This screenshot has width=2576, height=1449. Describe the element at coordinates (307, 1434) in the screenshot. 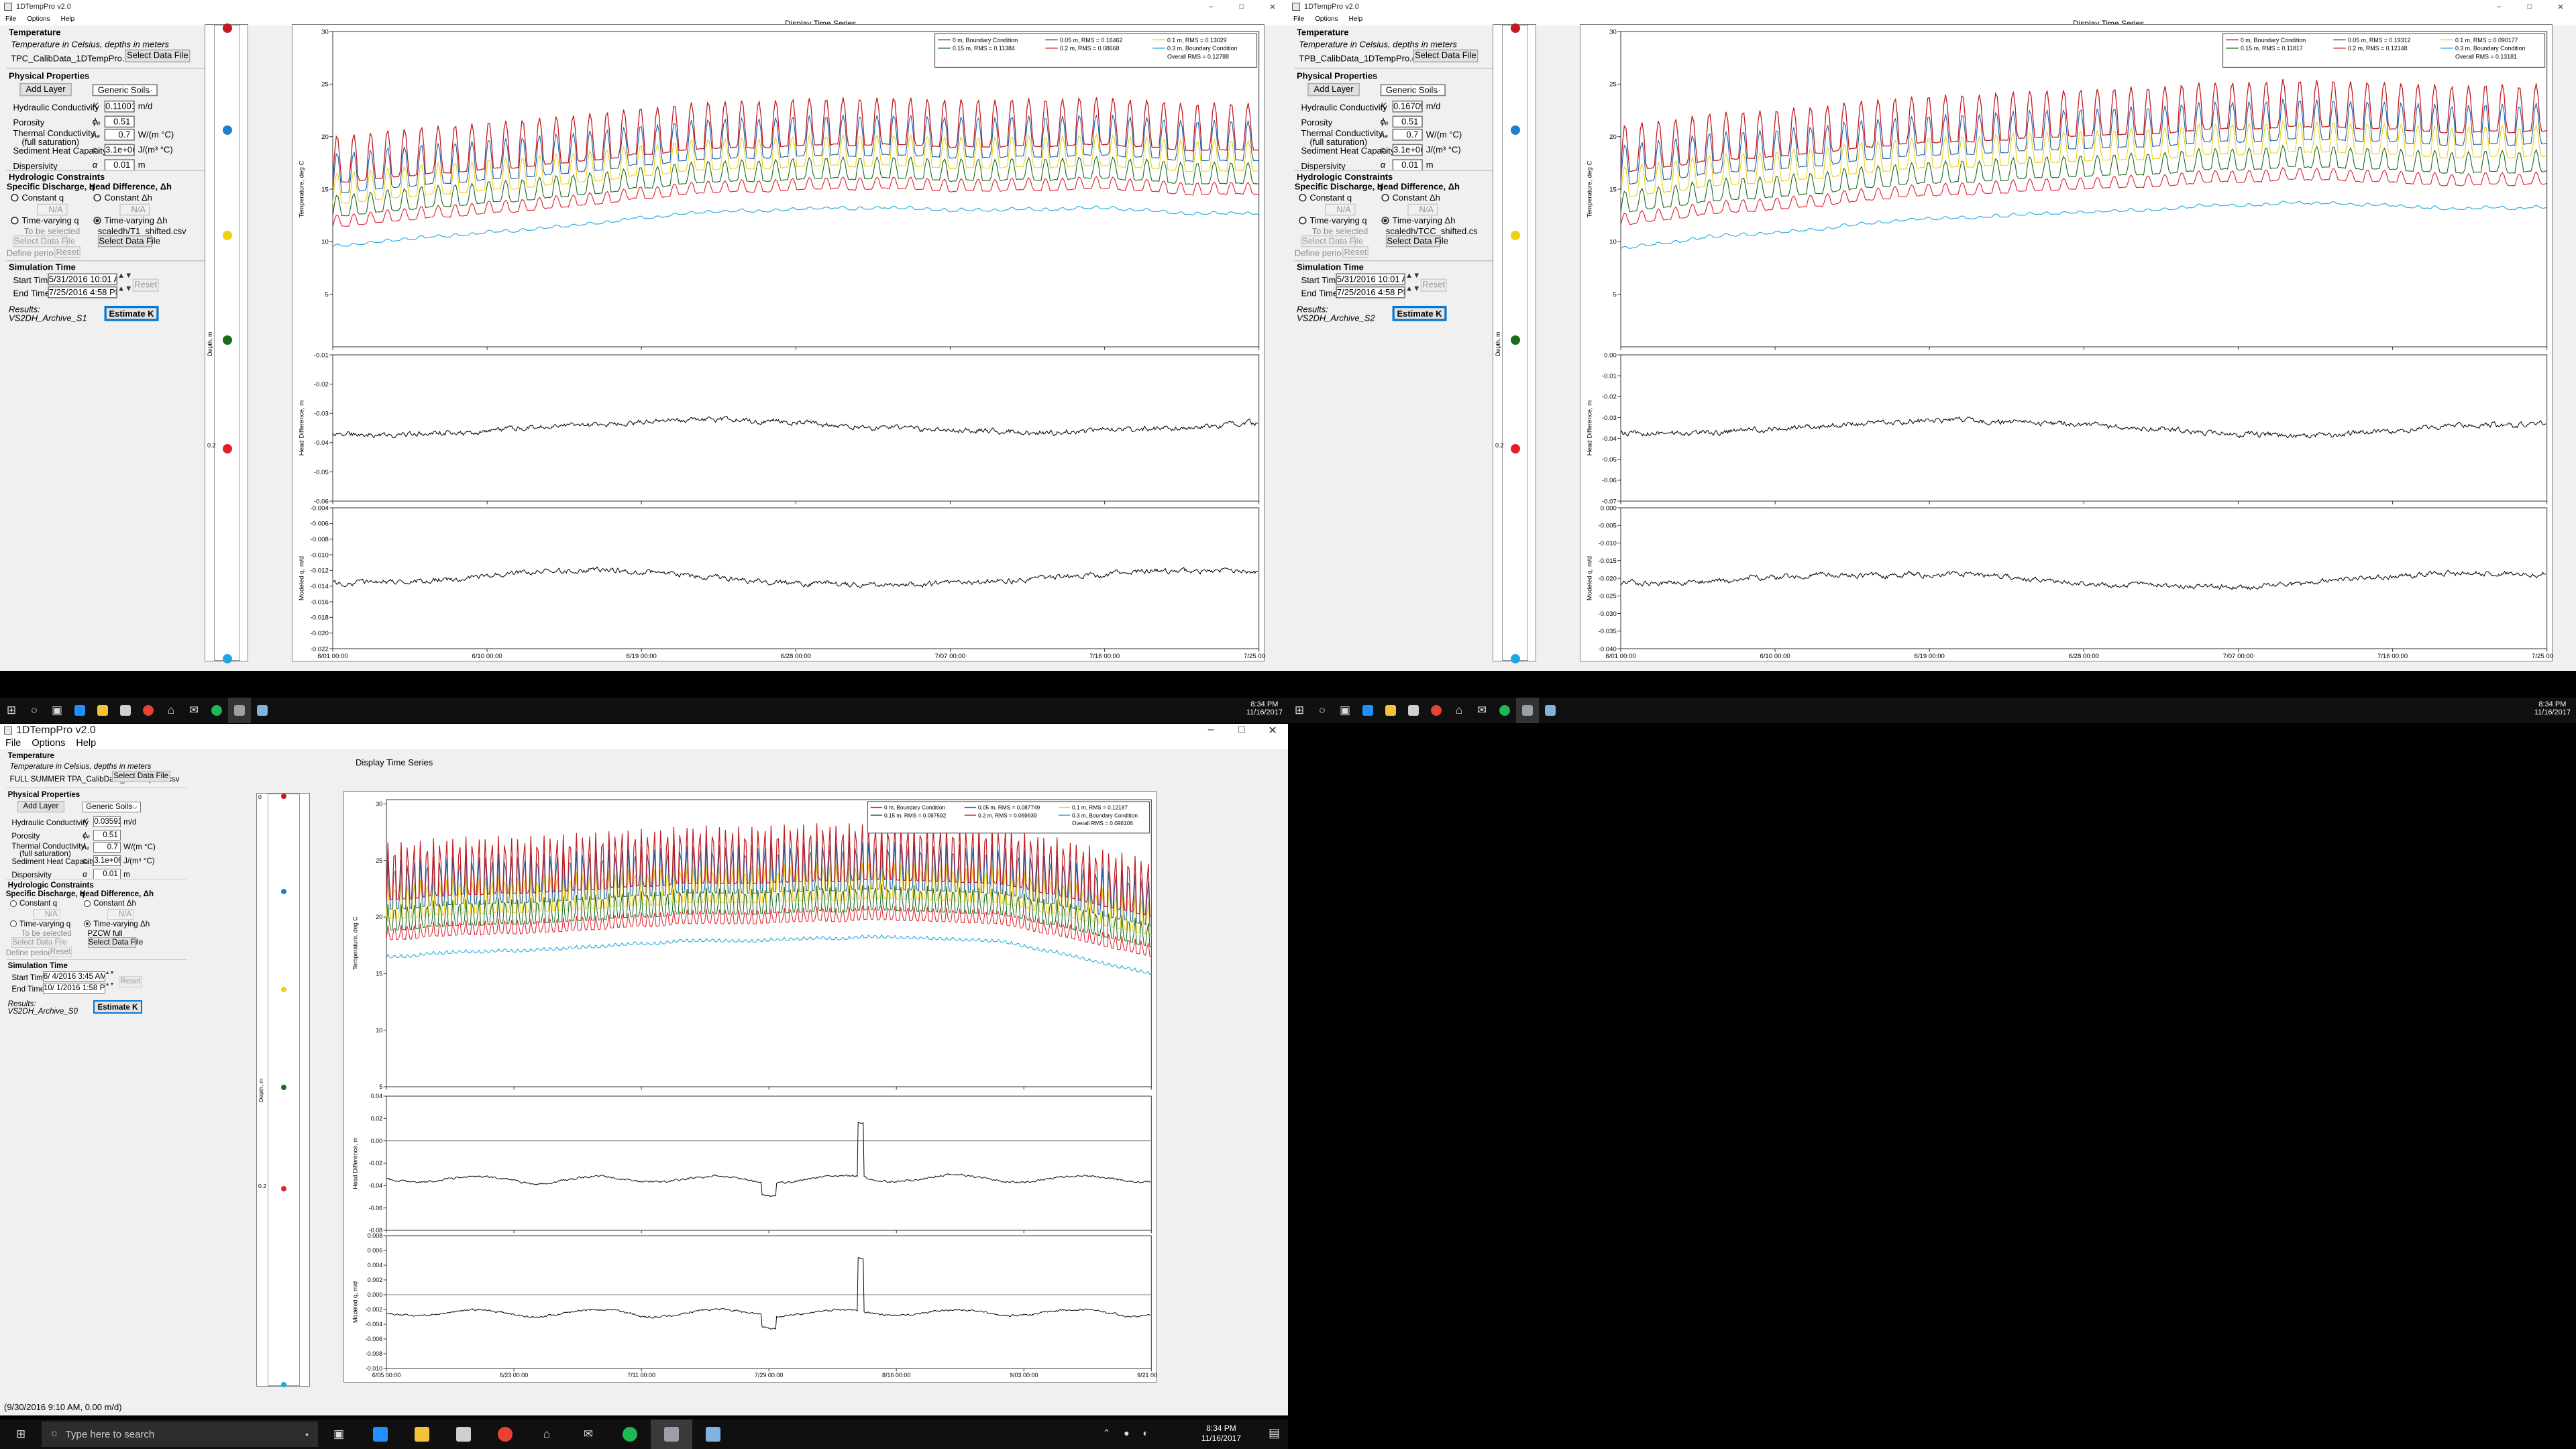

I see `microphone-icon: •` at that location.